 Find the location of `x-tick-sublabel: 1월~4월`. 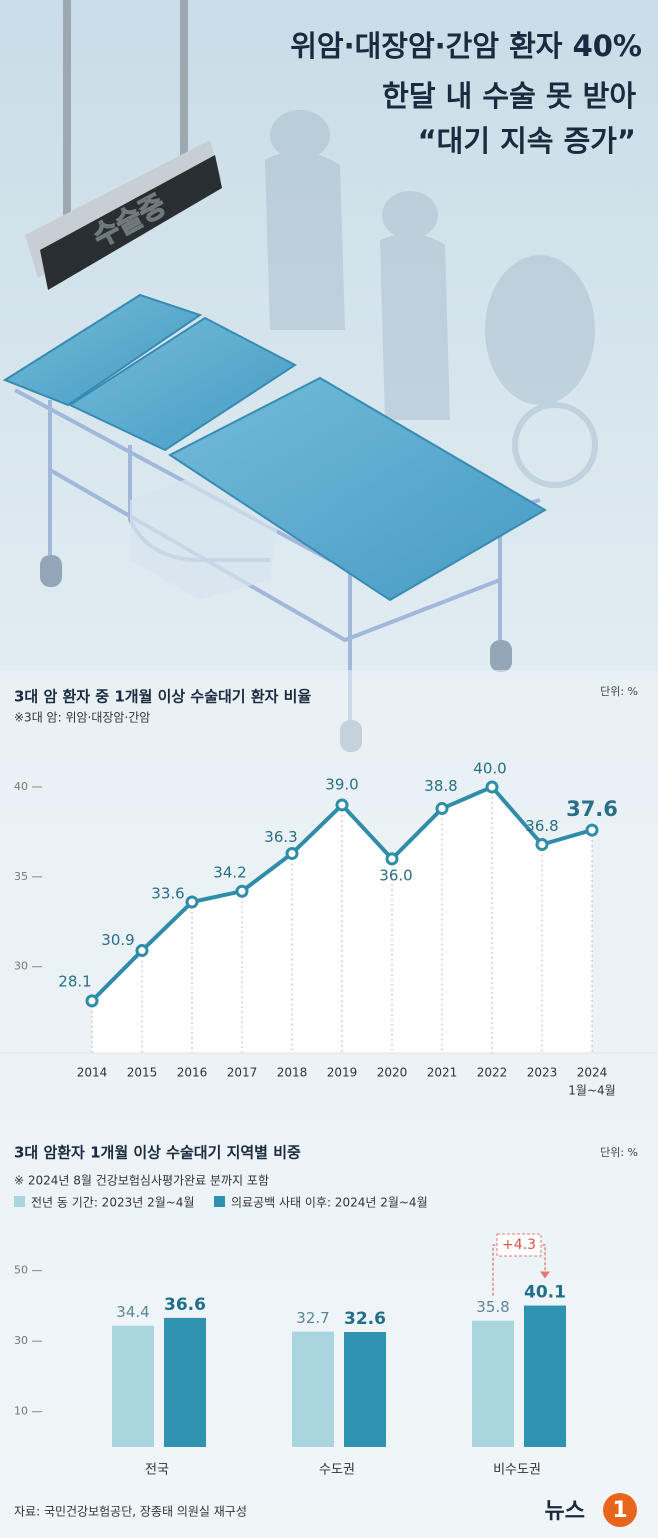

x-tick-sublabel: 1월~4월 is located at coordinates (591, 1091).